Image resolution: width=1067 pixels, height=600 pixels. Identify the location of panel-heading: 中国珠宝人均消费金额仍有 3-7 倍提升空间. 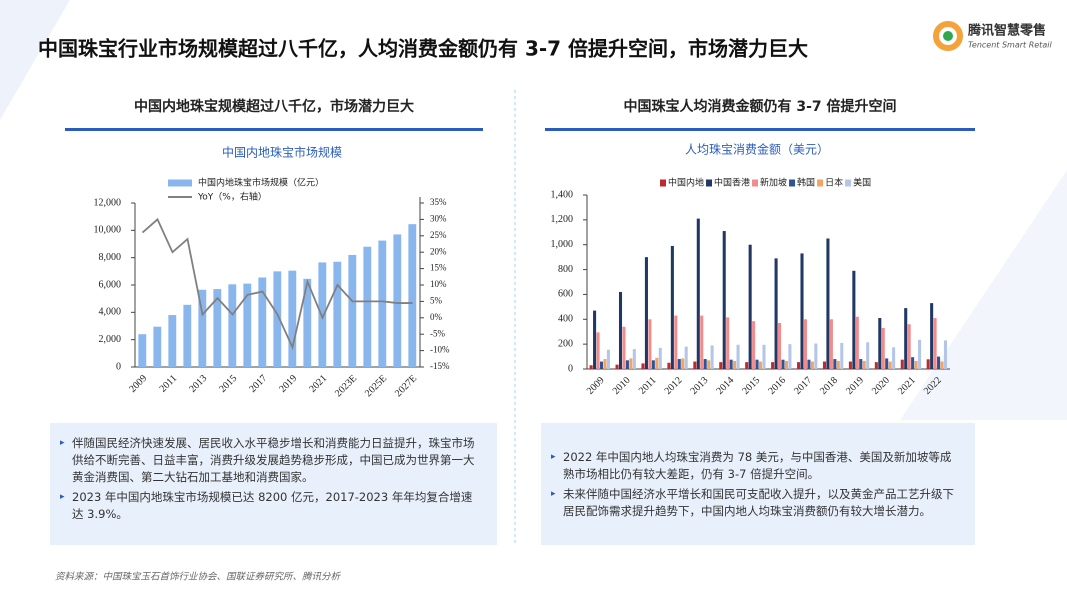
(759, 106).